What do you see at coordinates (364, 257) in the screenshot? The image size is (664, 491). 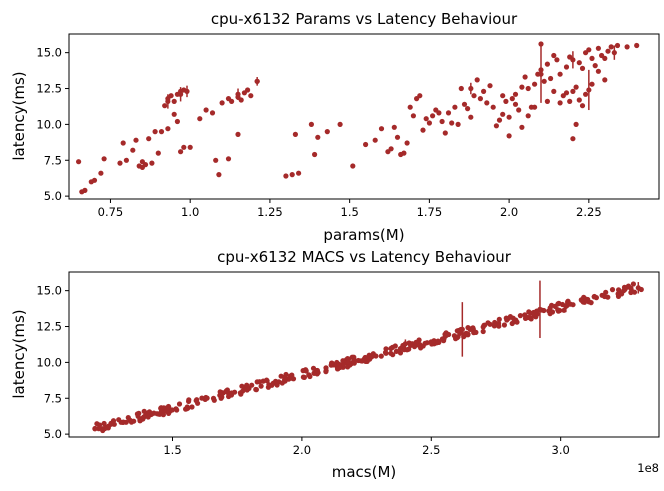 I see `chart-title: cpu-x6132 MACS vs Latency Behaviour` at bounding box center [364, 257].